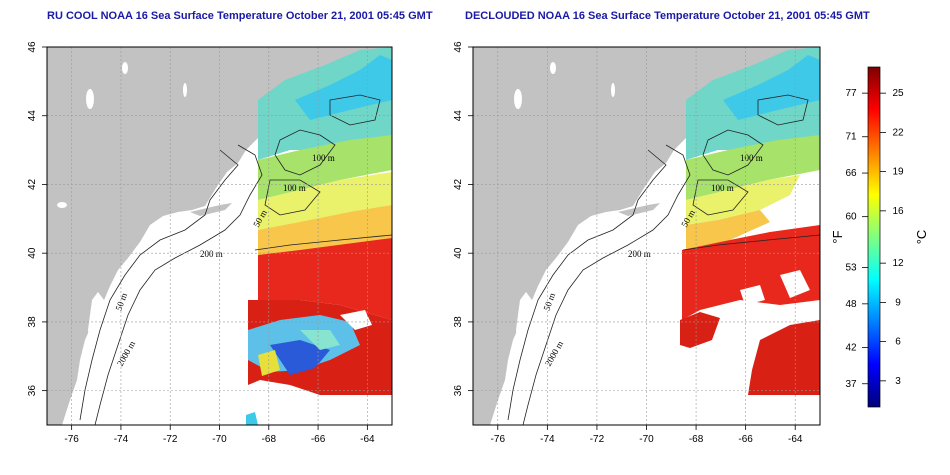 The height and width of the screenshot is (475, 950). What do you see at coordinates (851, 347) in the screenshot?
I see `fahrenheit-tick-label: 42` at bounding box center [851, 347].